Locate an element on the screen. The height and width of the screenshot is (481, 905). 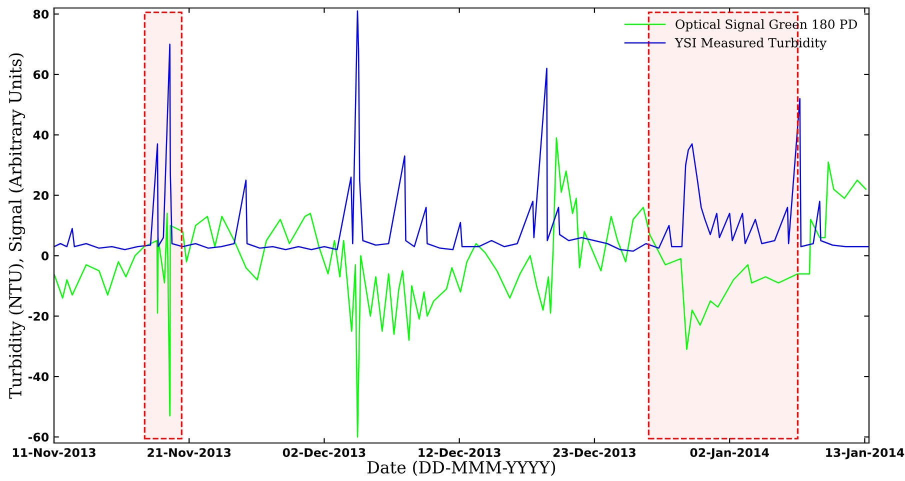
y-tick-label: -20 is located at coordinates (38, 316).